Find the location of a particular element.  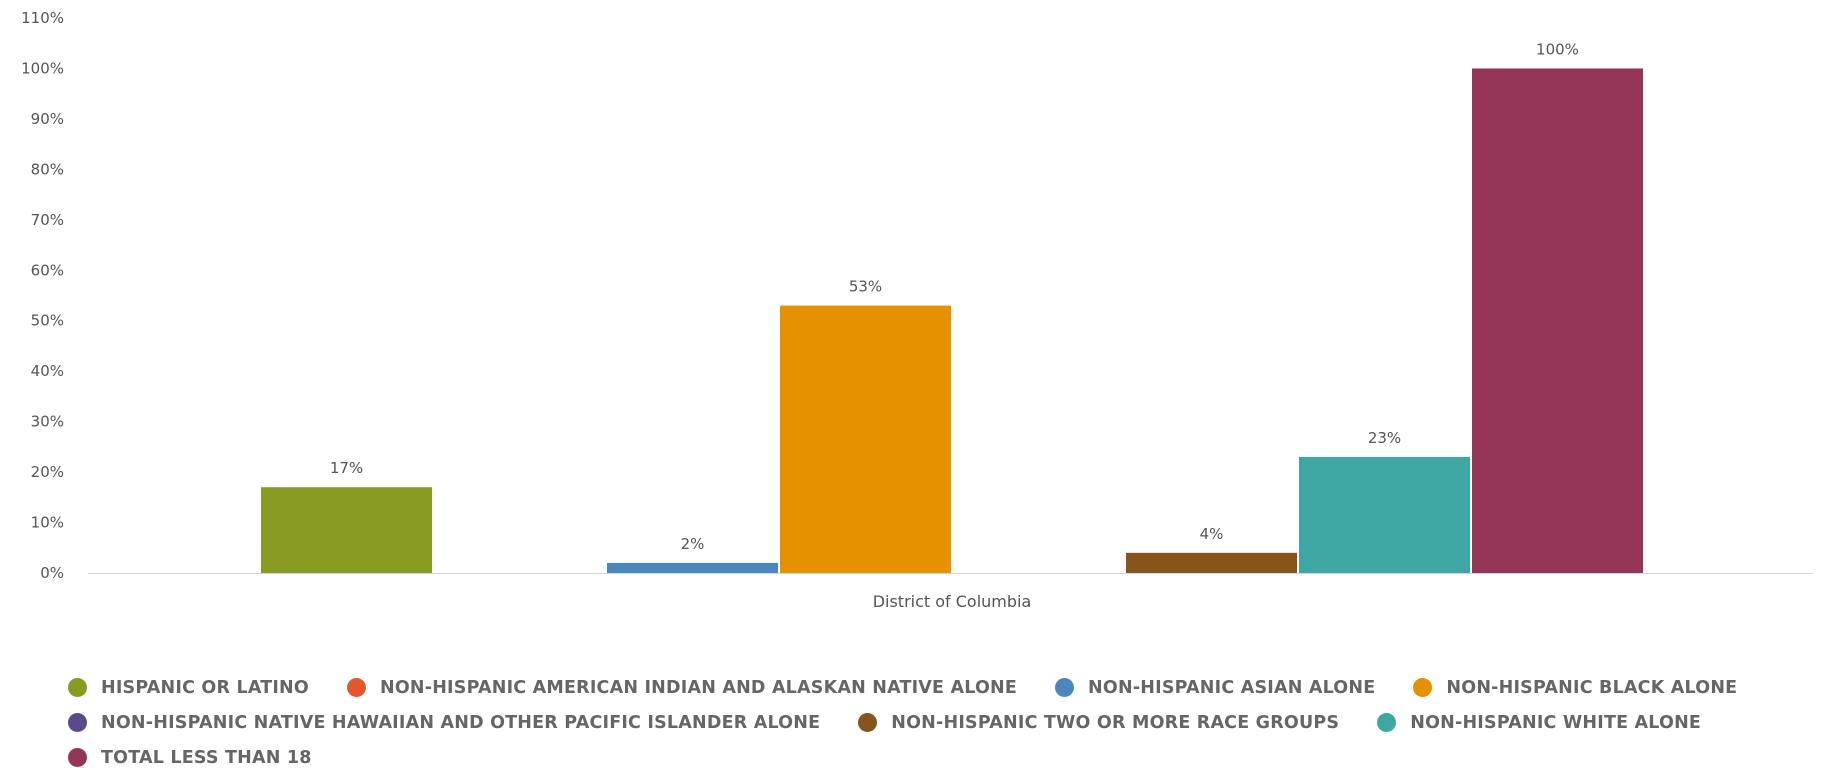

legend-item-hispanic-or-latino: Hispanic or Latino is located at coordinates (188, 688).